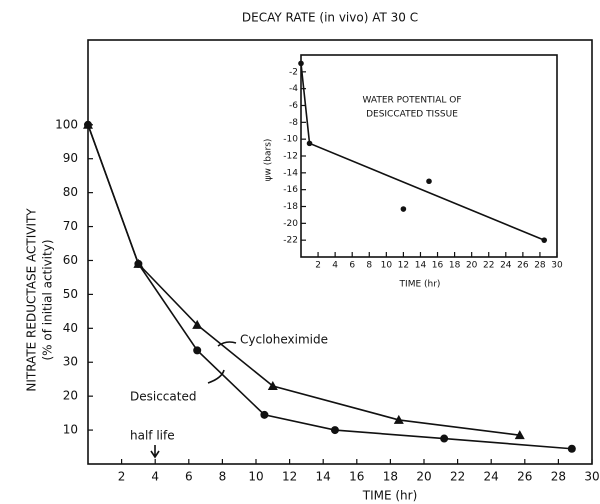 This screenshot has height=504, width=600. Describe the element at coordinates (420, 285) in the screenshot. I see `inset-x-label: TIME (hr)` at that location.